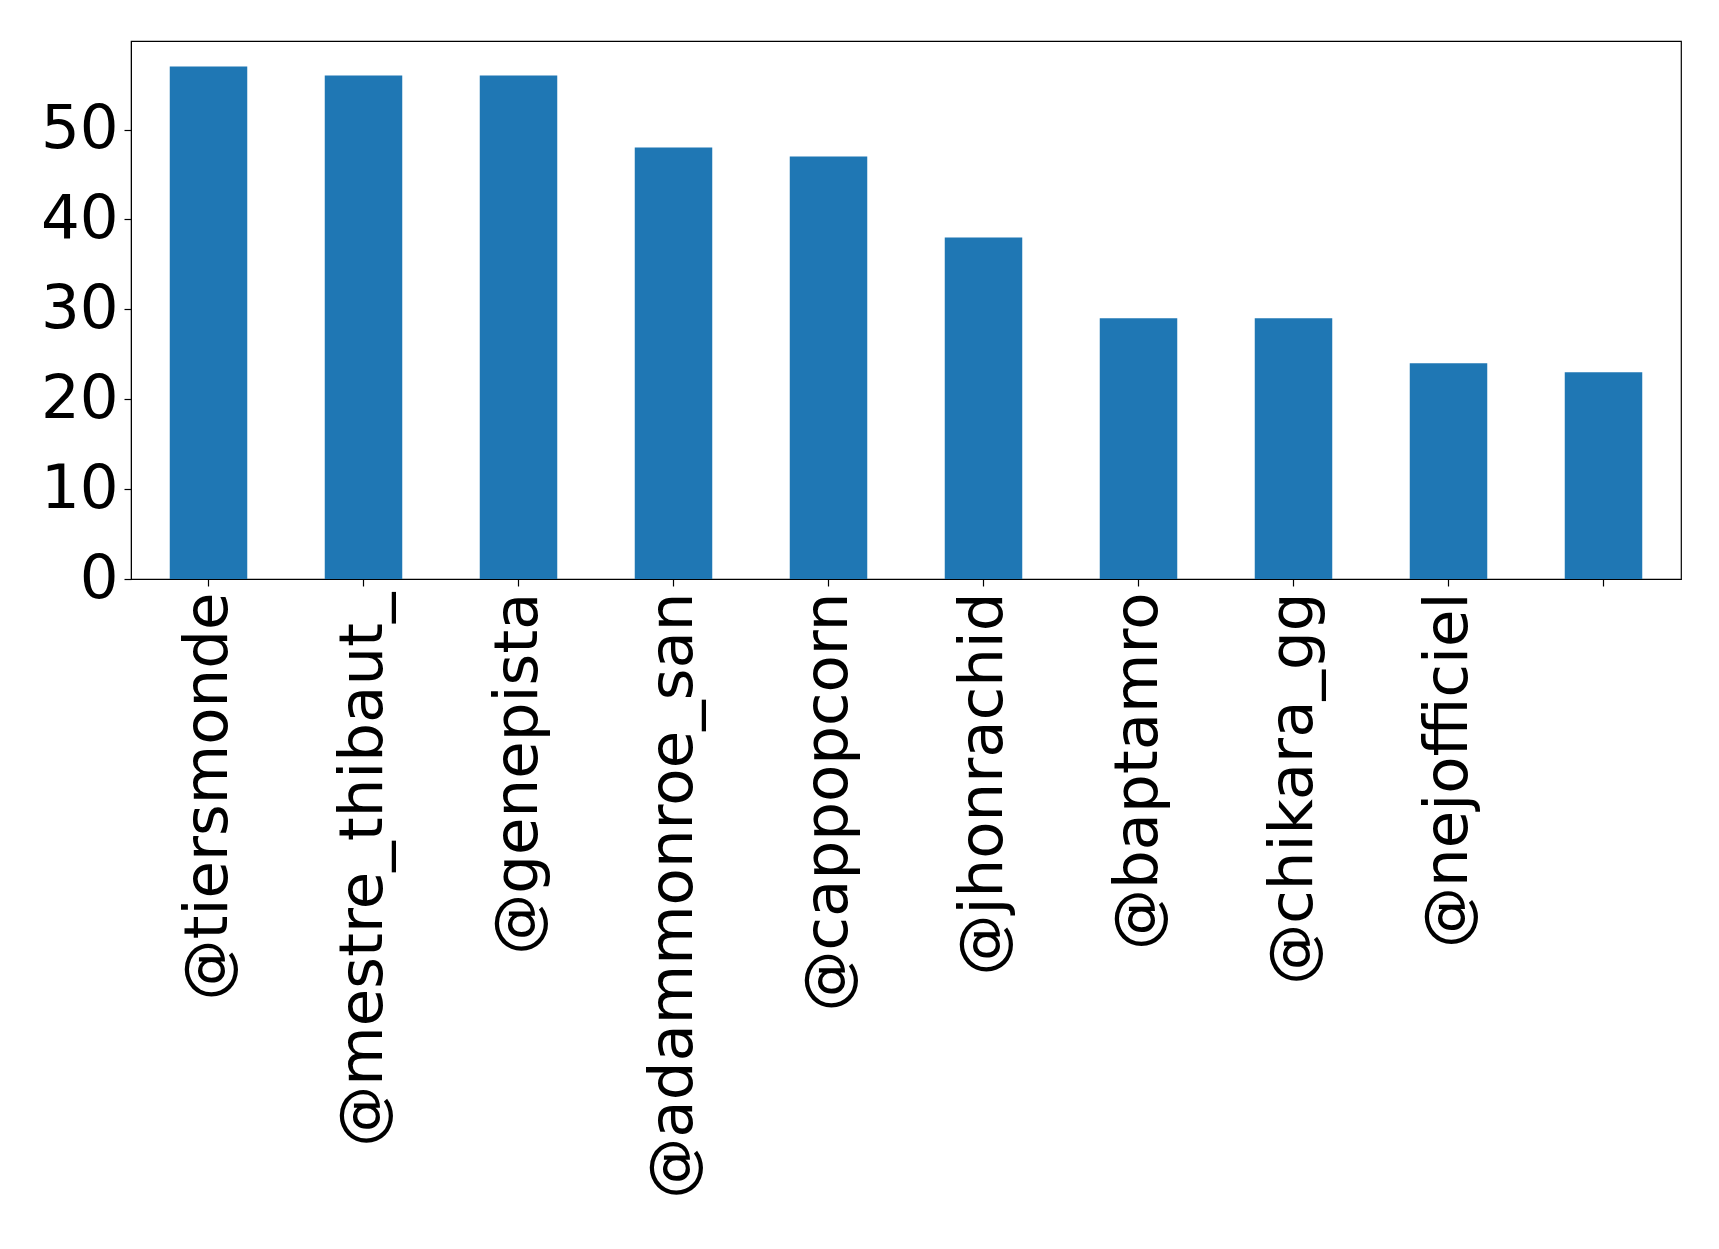  What do you see at coordinates (79, 127) in the screenshot?
I see `y-tick-label: 50` at bounding box center [79, 127].